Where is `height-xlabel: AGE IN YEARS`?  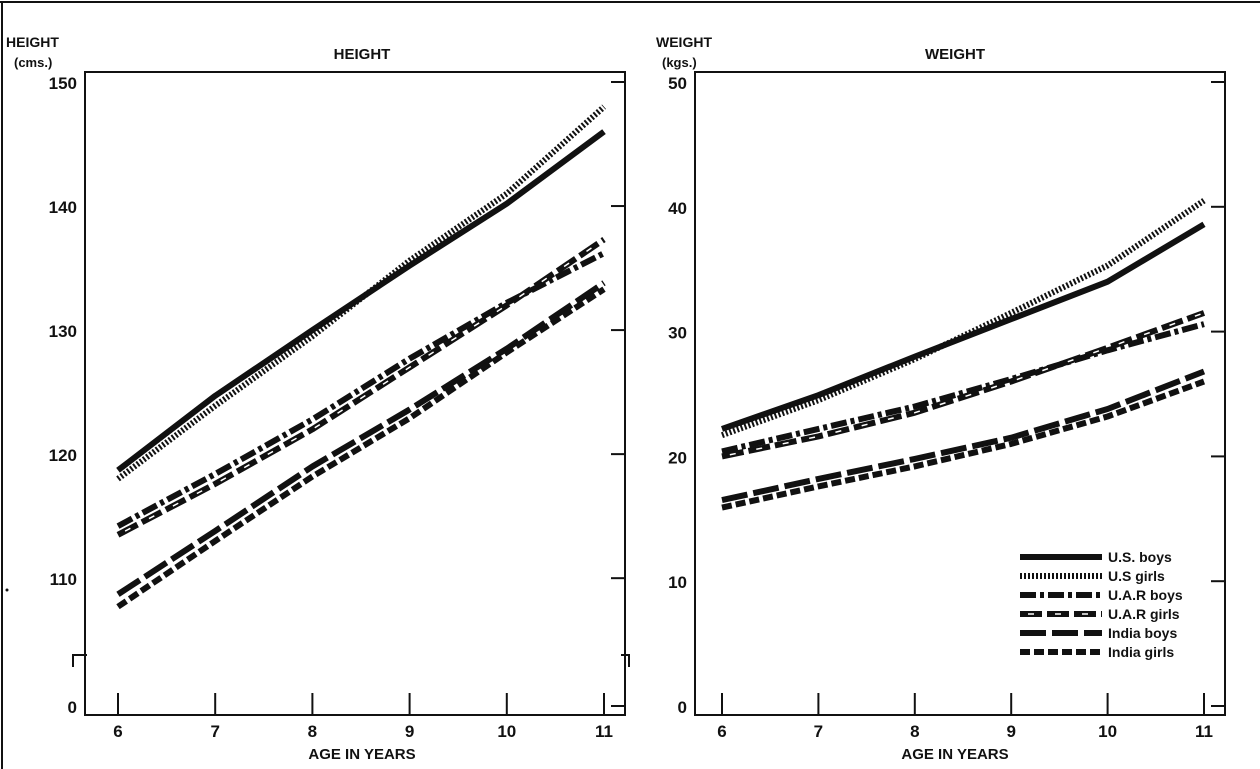 height-xlabel: AGE IN YEARS is located at coordinates (361, 754).